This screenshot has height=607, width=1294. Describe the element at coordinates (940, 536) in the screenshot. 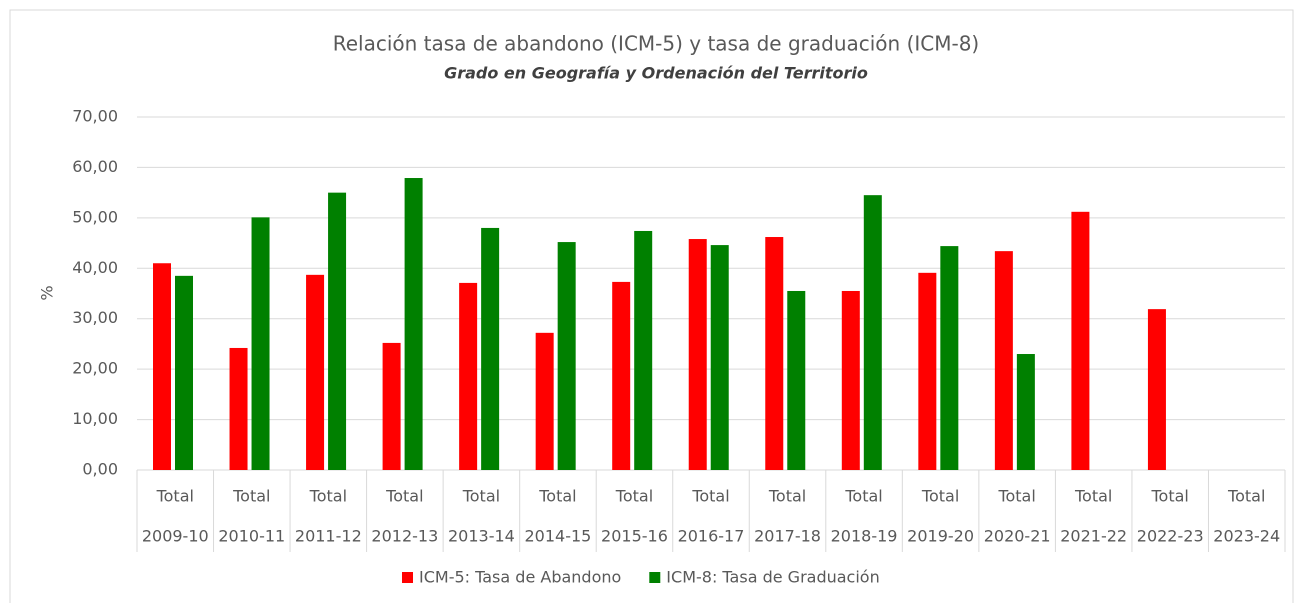

I see `x-group-label: 2019-20` at that location.